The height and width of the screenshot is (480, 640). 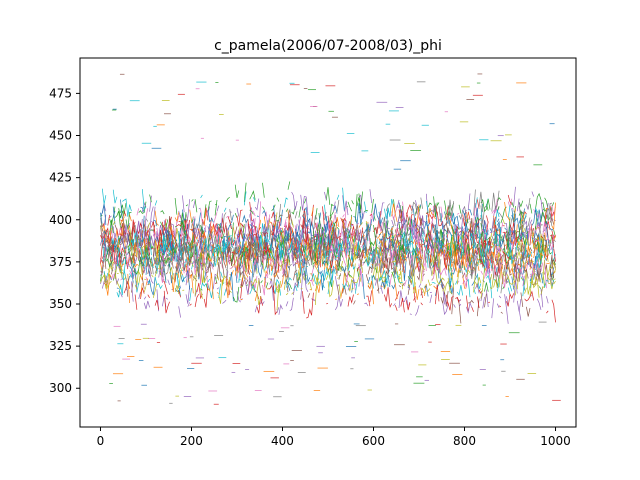 I want to click on x-tick-label: 400, so click(x=282, y=441).